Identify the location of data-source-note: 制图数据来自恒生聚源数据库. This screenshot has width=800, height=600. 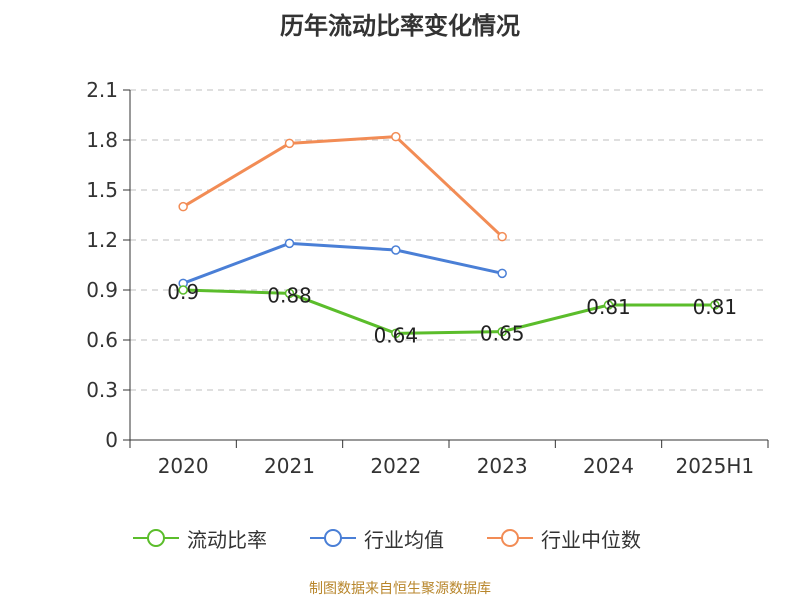
(400, 589).